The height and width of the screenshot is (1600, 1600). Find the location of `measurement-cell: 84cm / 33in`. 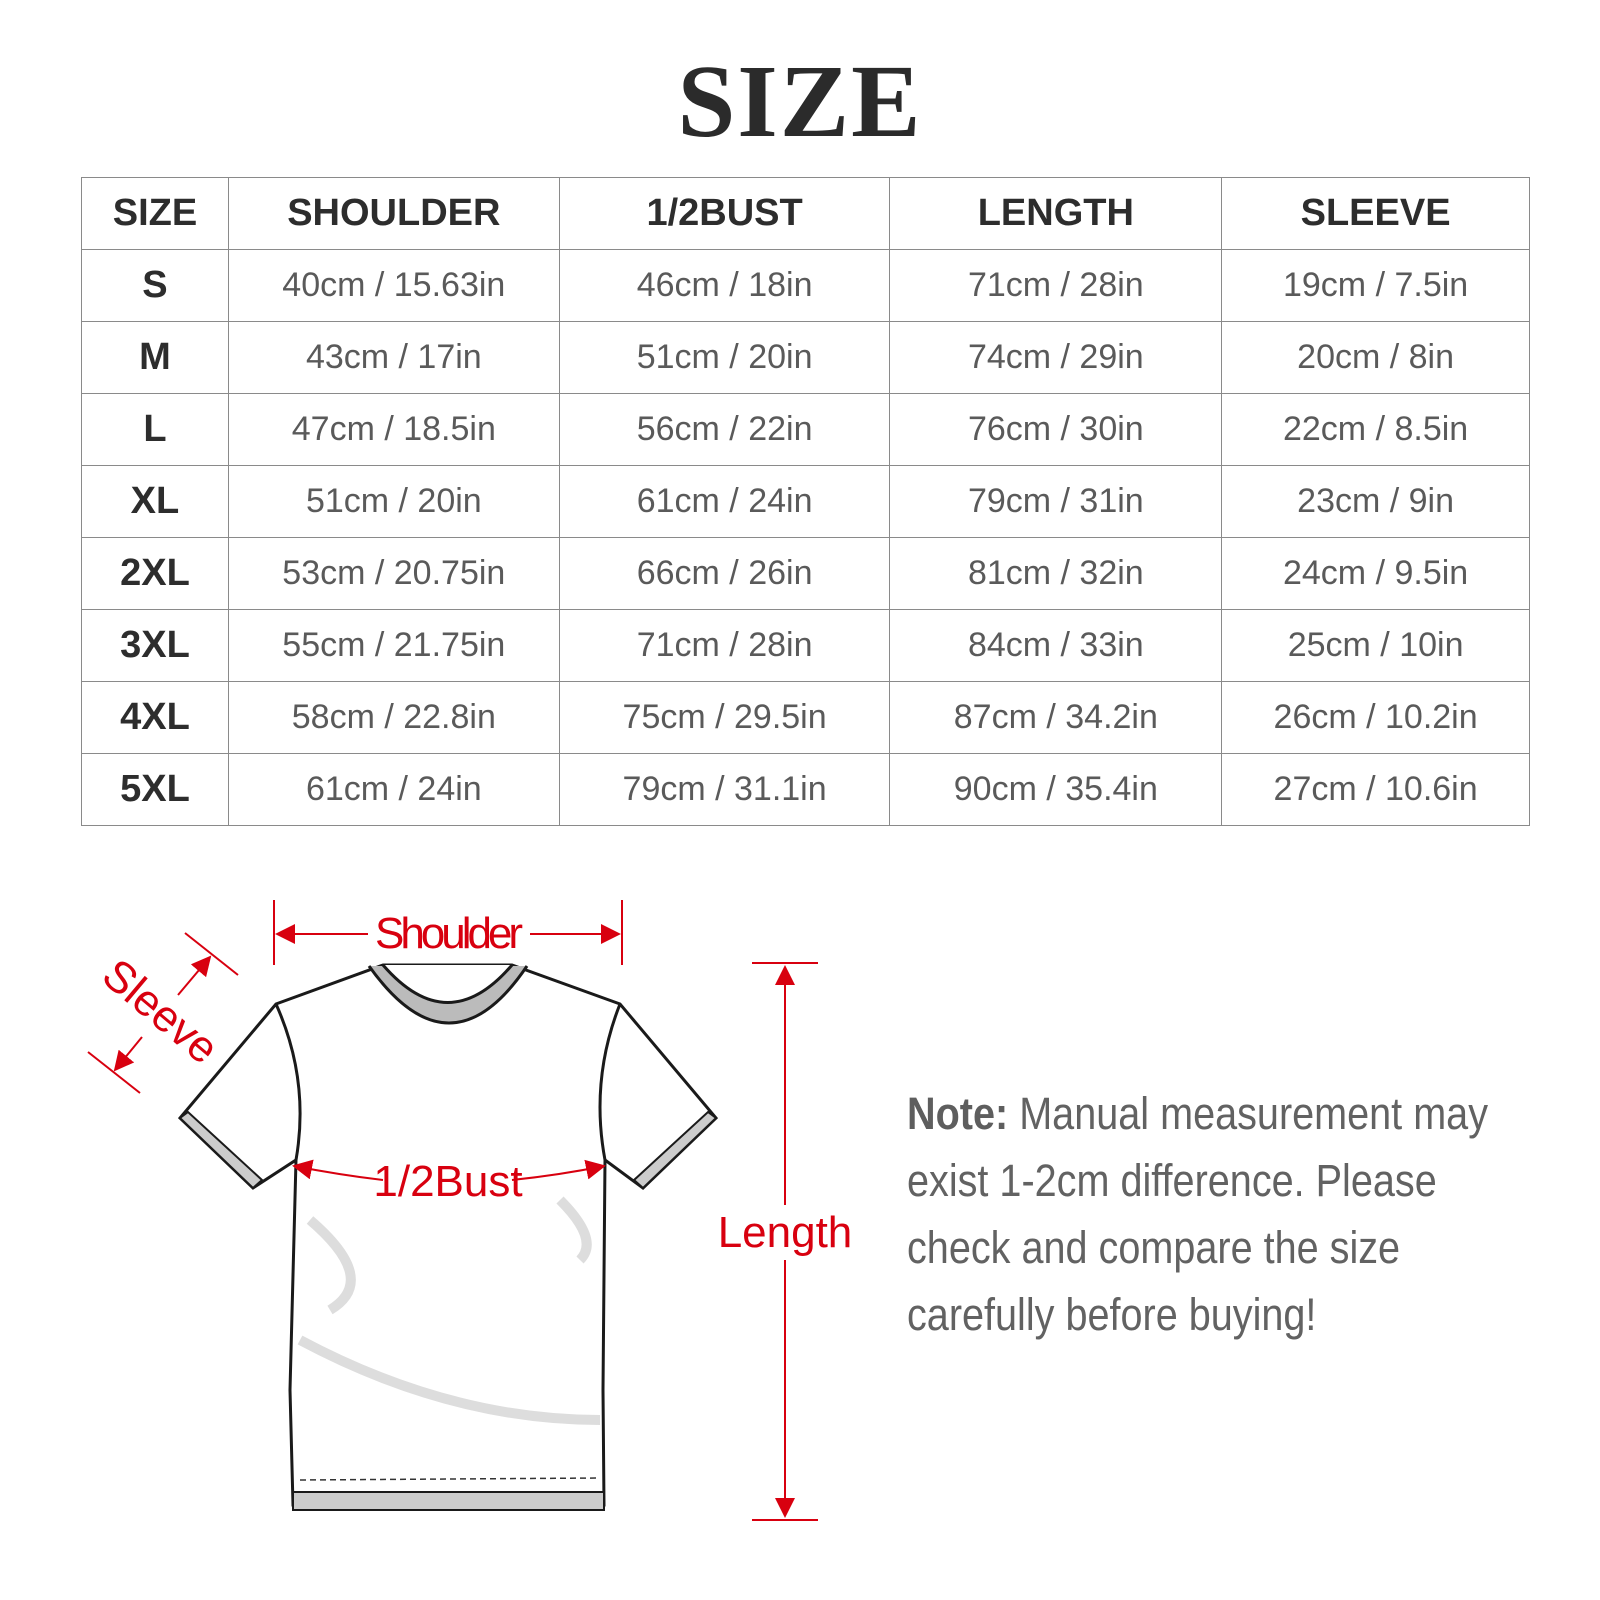

measurement-cell: 84cm / 33in is located at coordinates (1056, 645).